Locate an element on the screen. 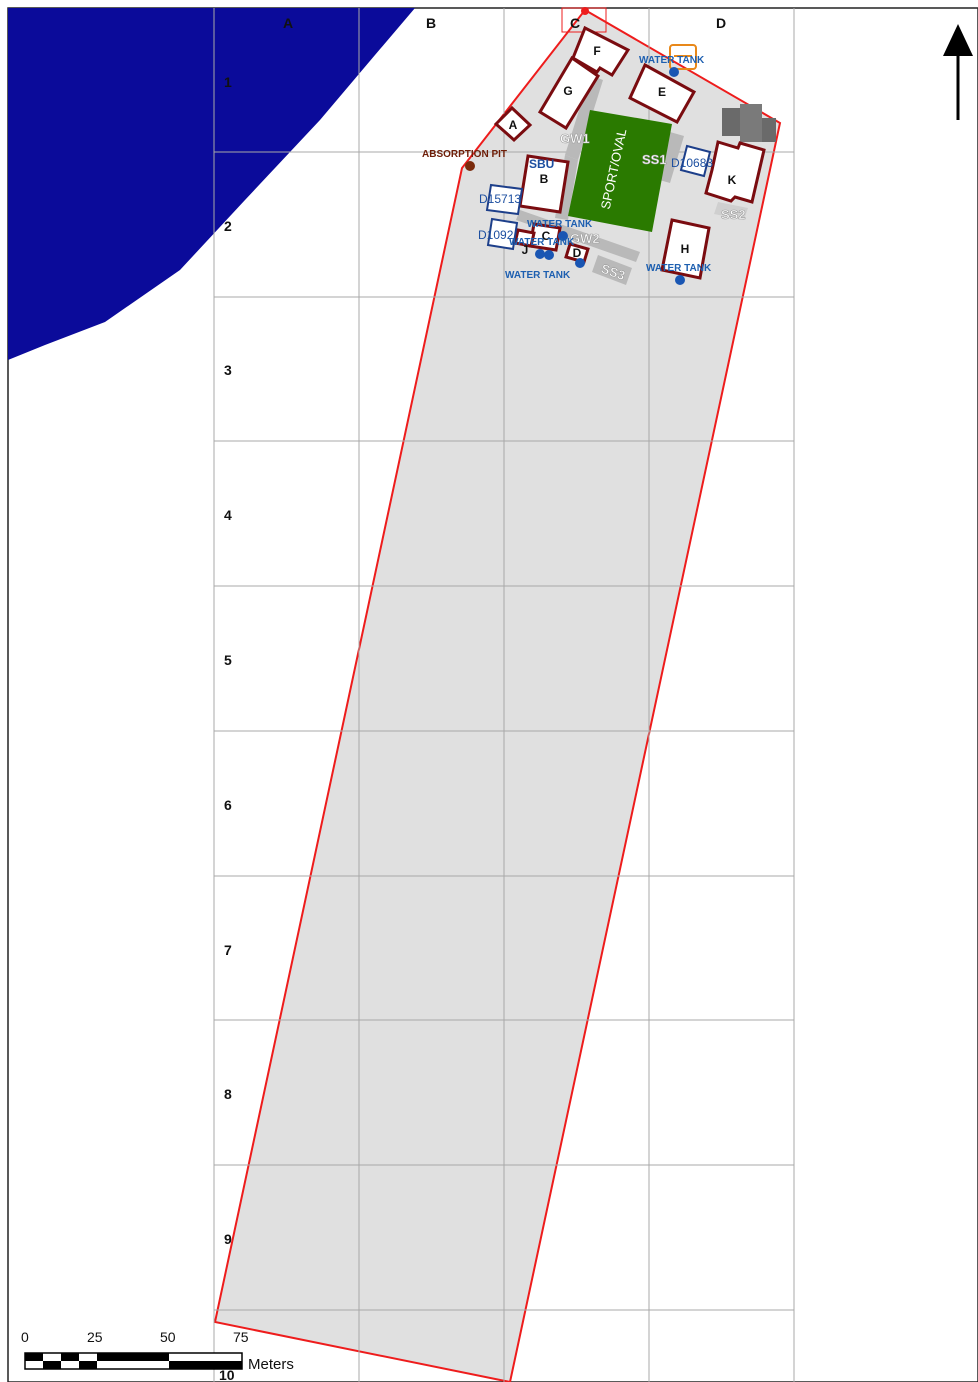  column-label-a: A is located at coordinates (288, 23).